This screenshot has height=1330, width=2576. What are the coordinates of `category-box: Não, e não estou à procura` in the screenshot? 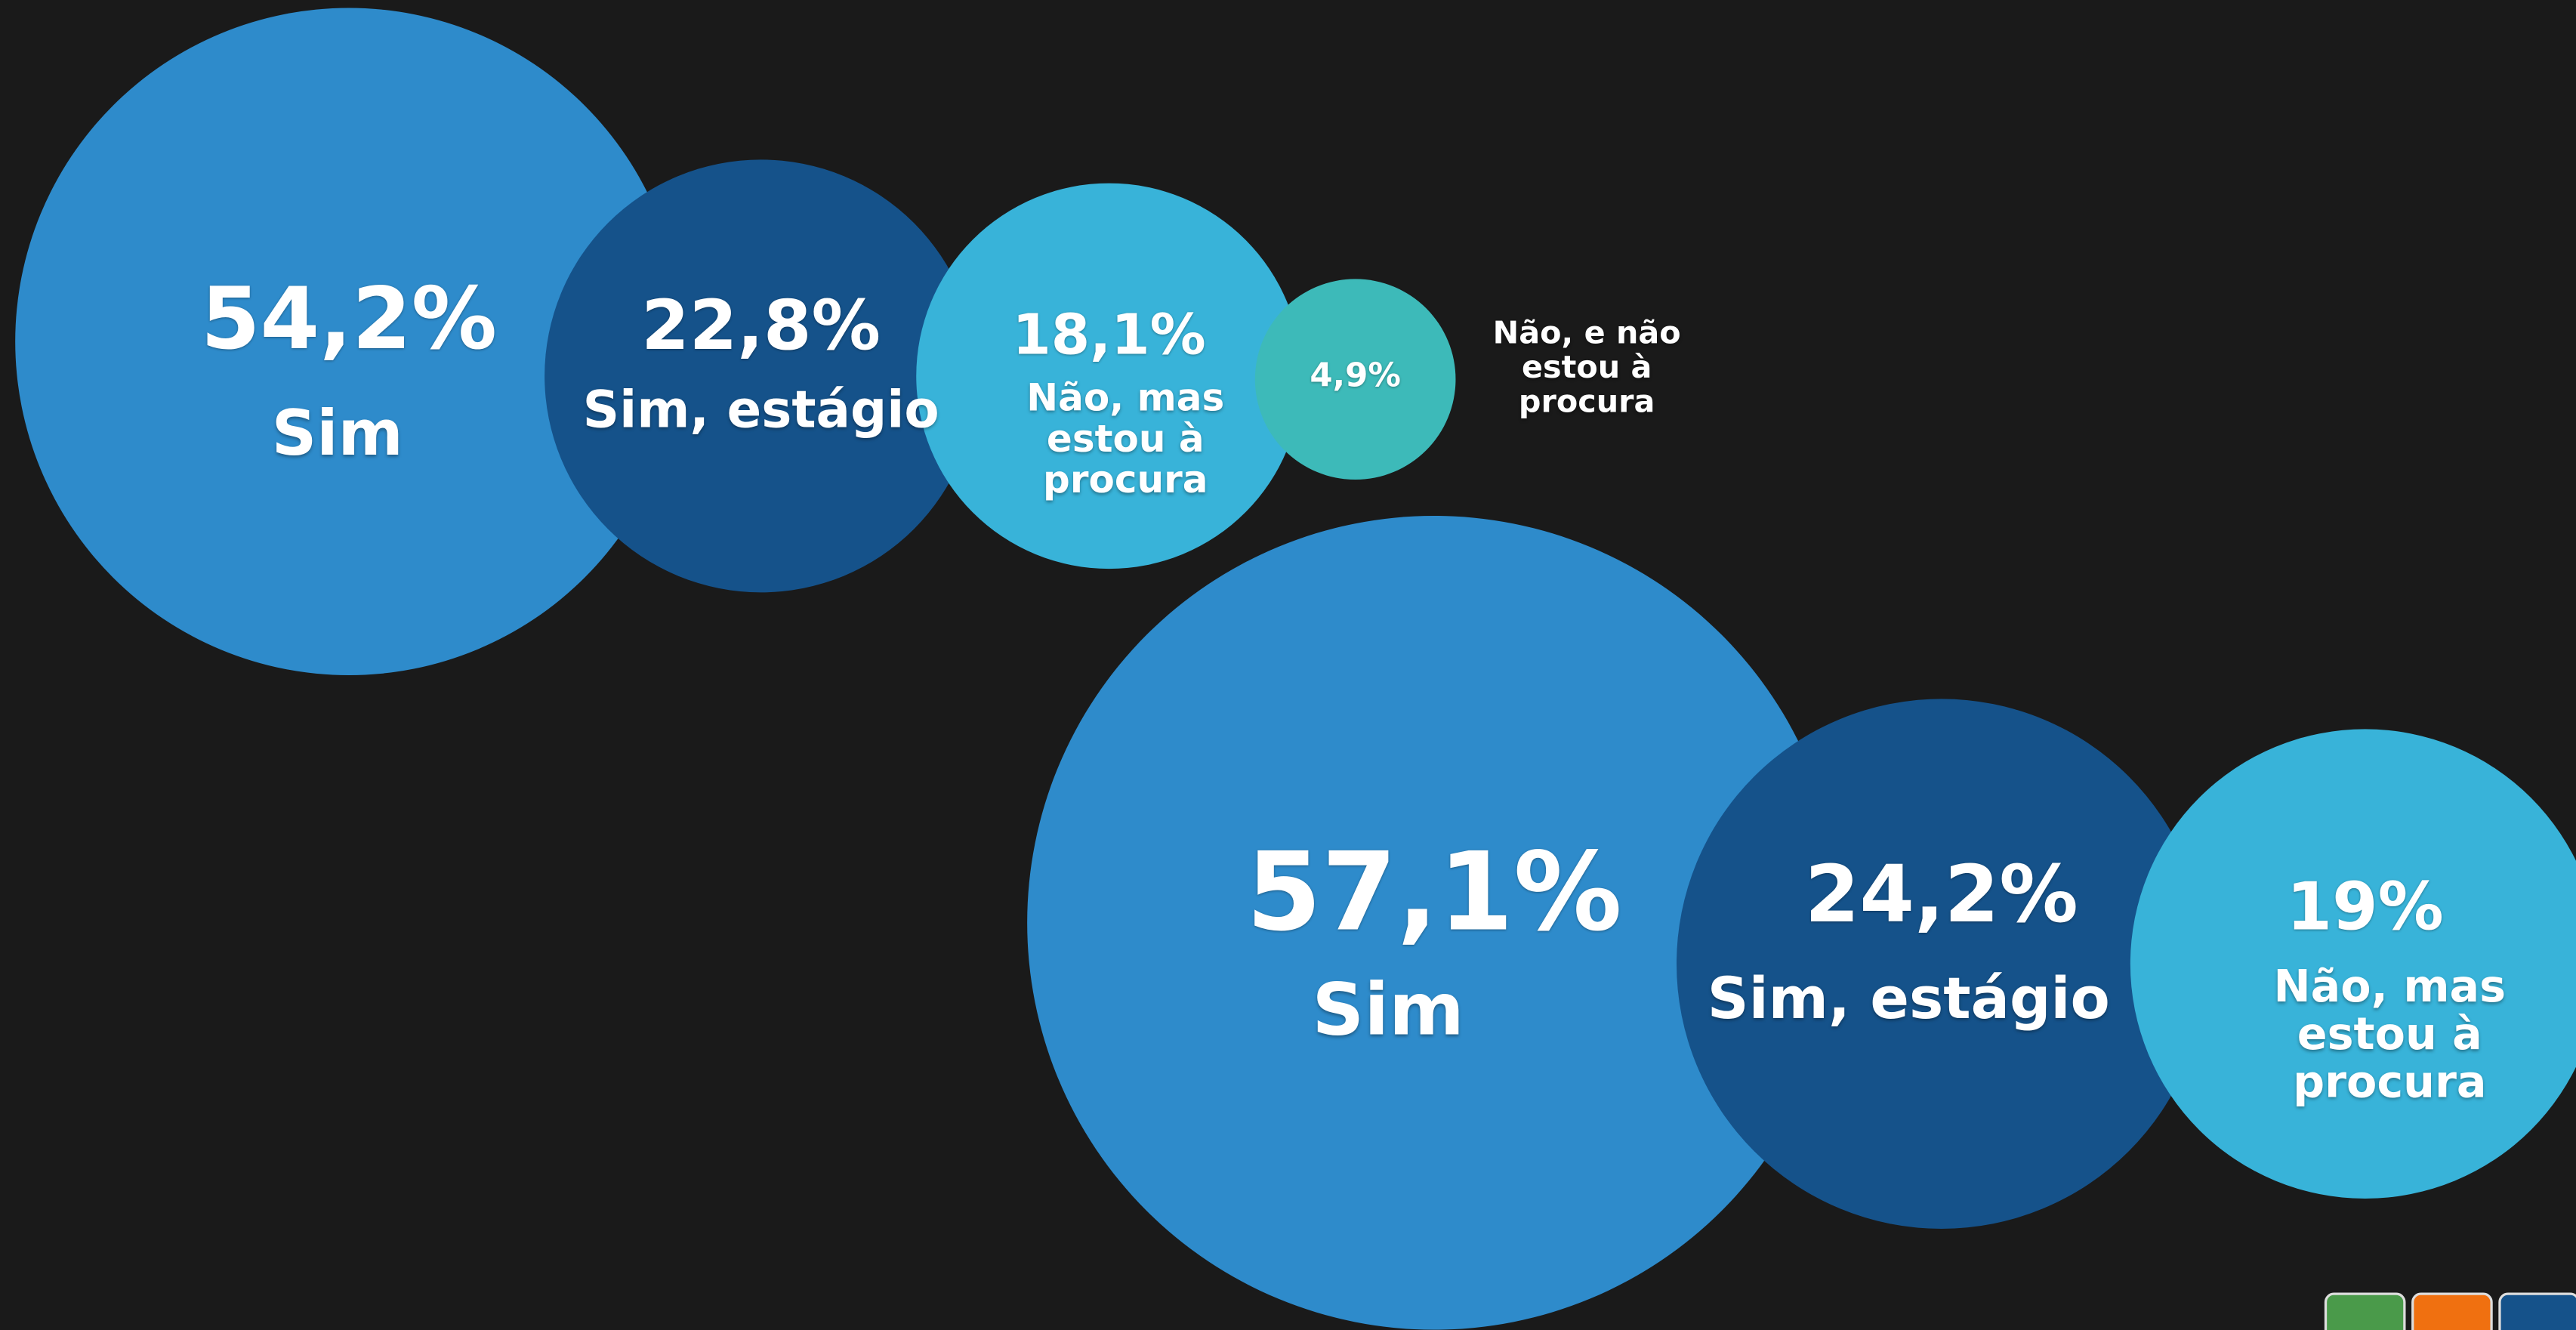 It's located at (1586, 369).